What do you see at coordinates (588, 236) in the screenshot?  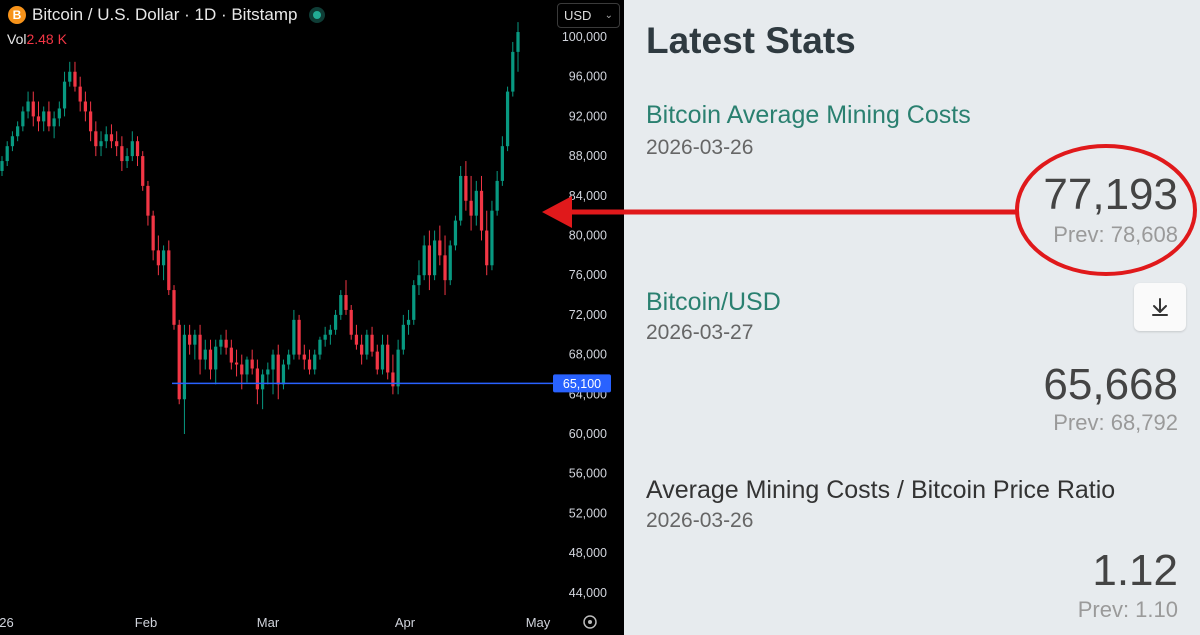 I see `y-tick-label: 80,000` at bounding box center [588, 236].